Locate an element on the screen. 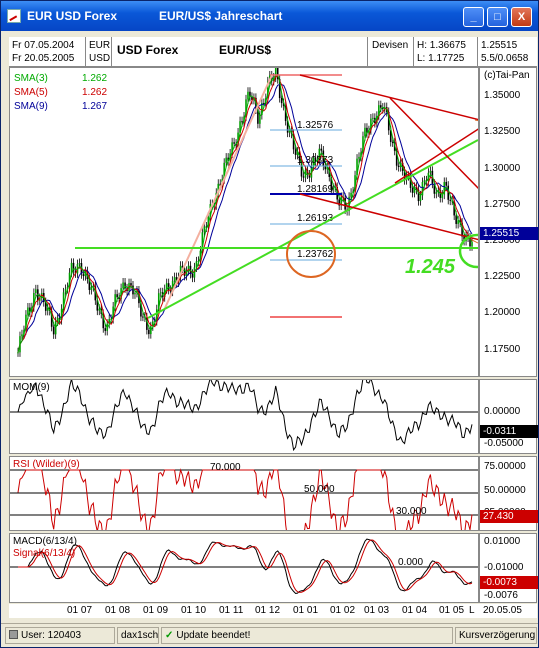  window-title-right: EUR/US$ Jahreschart is located at coordinates (221, 16).